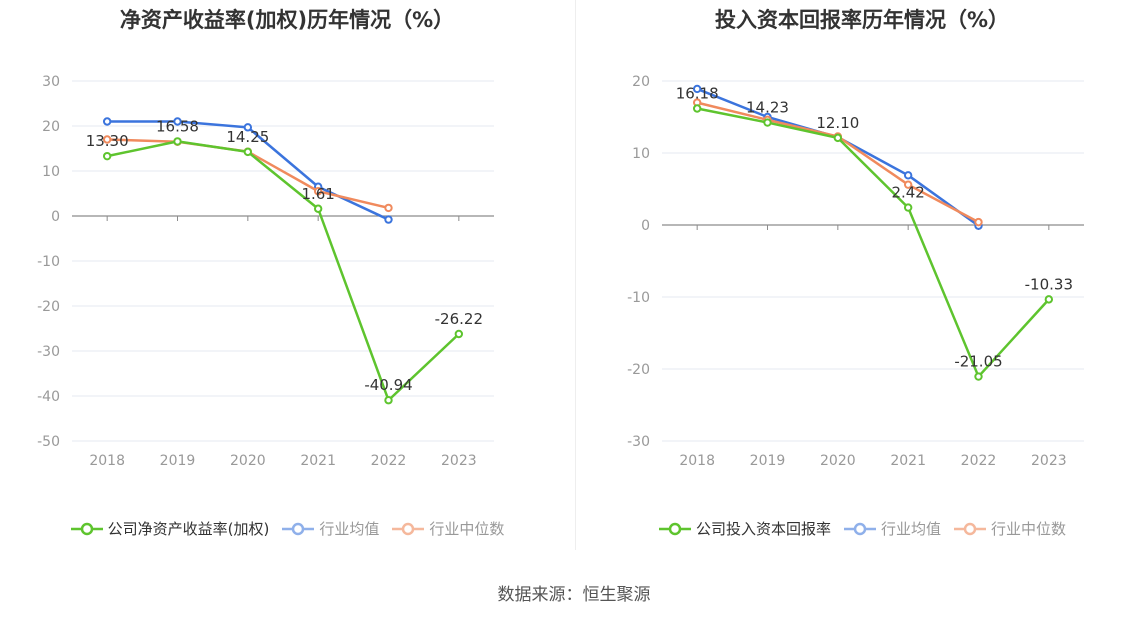 The height and width of the screenshot is (619, 1148). What do you see at coordinates (48, 442) in the screenshot?
I see `y-tick-label: -50` at bounding box center [48, 442].